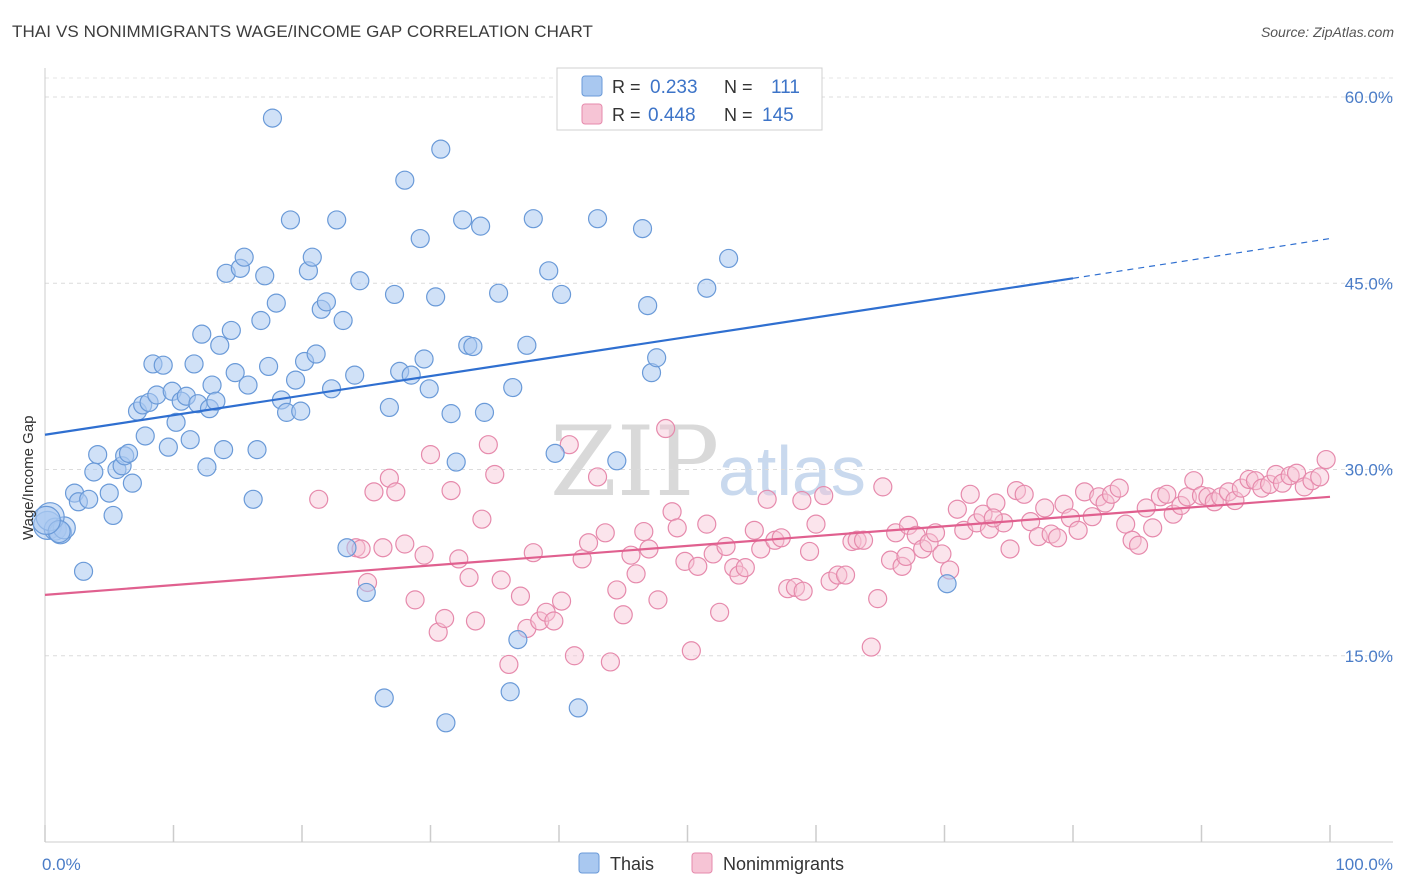 The height and width of the screenshot is (892, 1406). What do you see at coordinates (559, 356) in the screenshot?
I see `thais-trend-line` at bounding box center [559, 356].